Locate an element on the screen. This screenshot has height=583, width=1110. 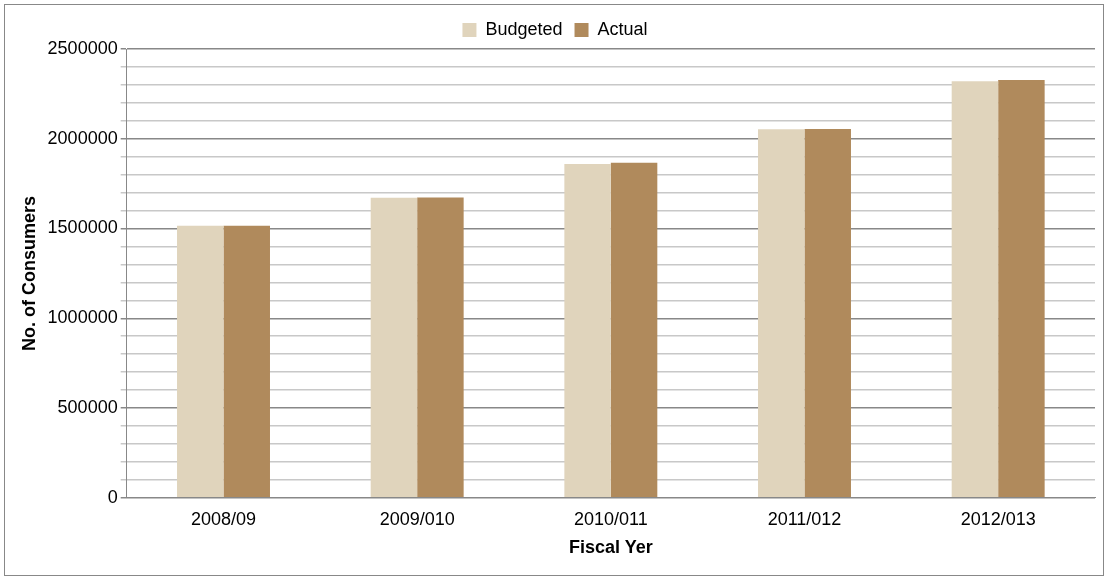
y-axis-title: No. of Consumers is located at coordinates (28, 273).